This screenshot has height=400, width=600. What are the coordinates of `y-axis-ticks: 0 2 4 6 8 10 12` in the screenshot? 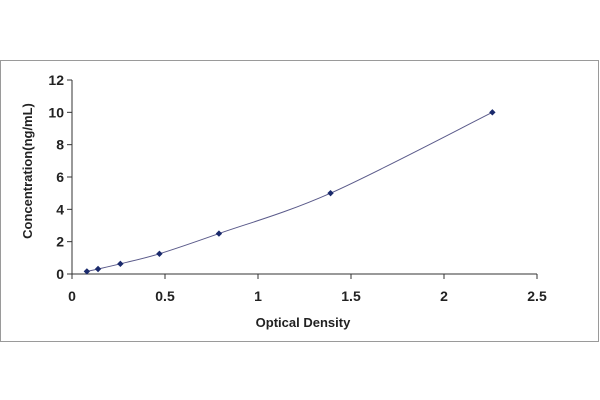 It's located at (60, 177).